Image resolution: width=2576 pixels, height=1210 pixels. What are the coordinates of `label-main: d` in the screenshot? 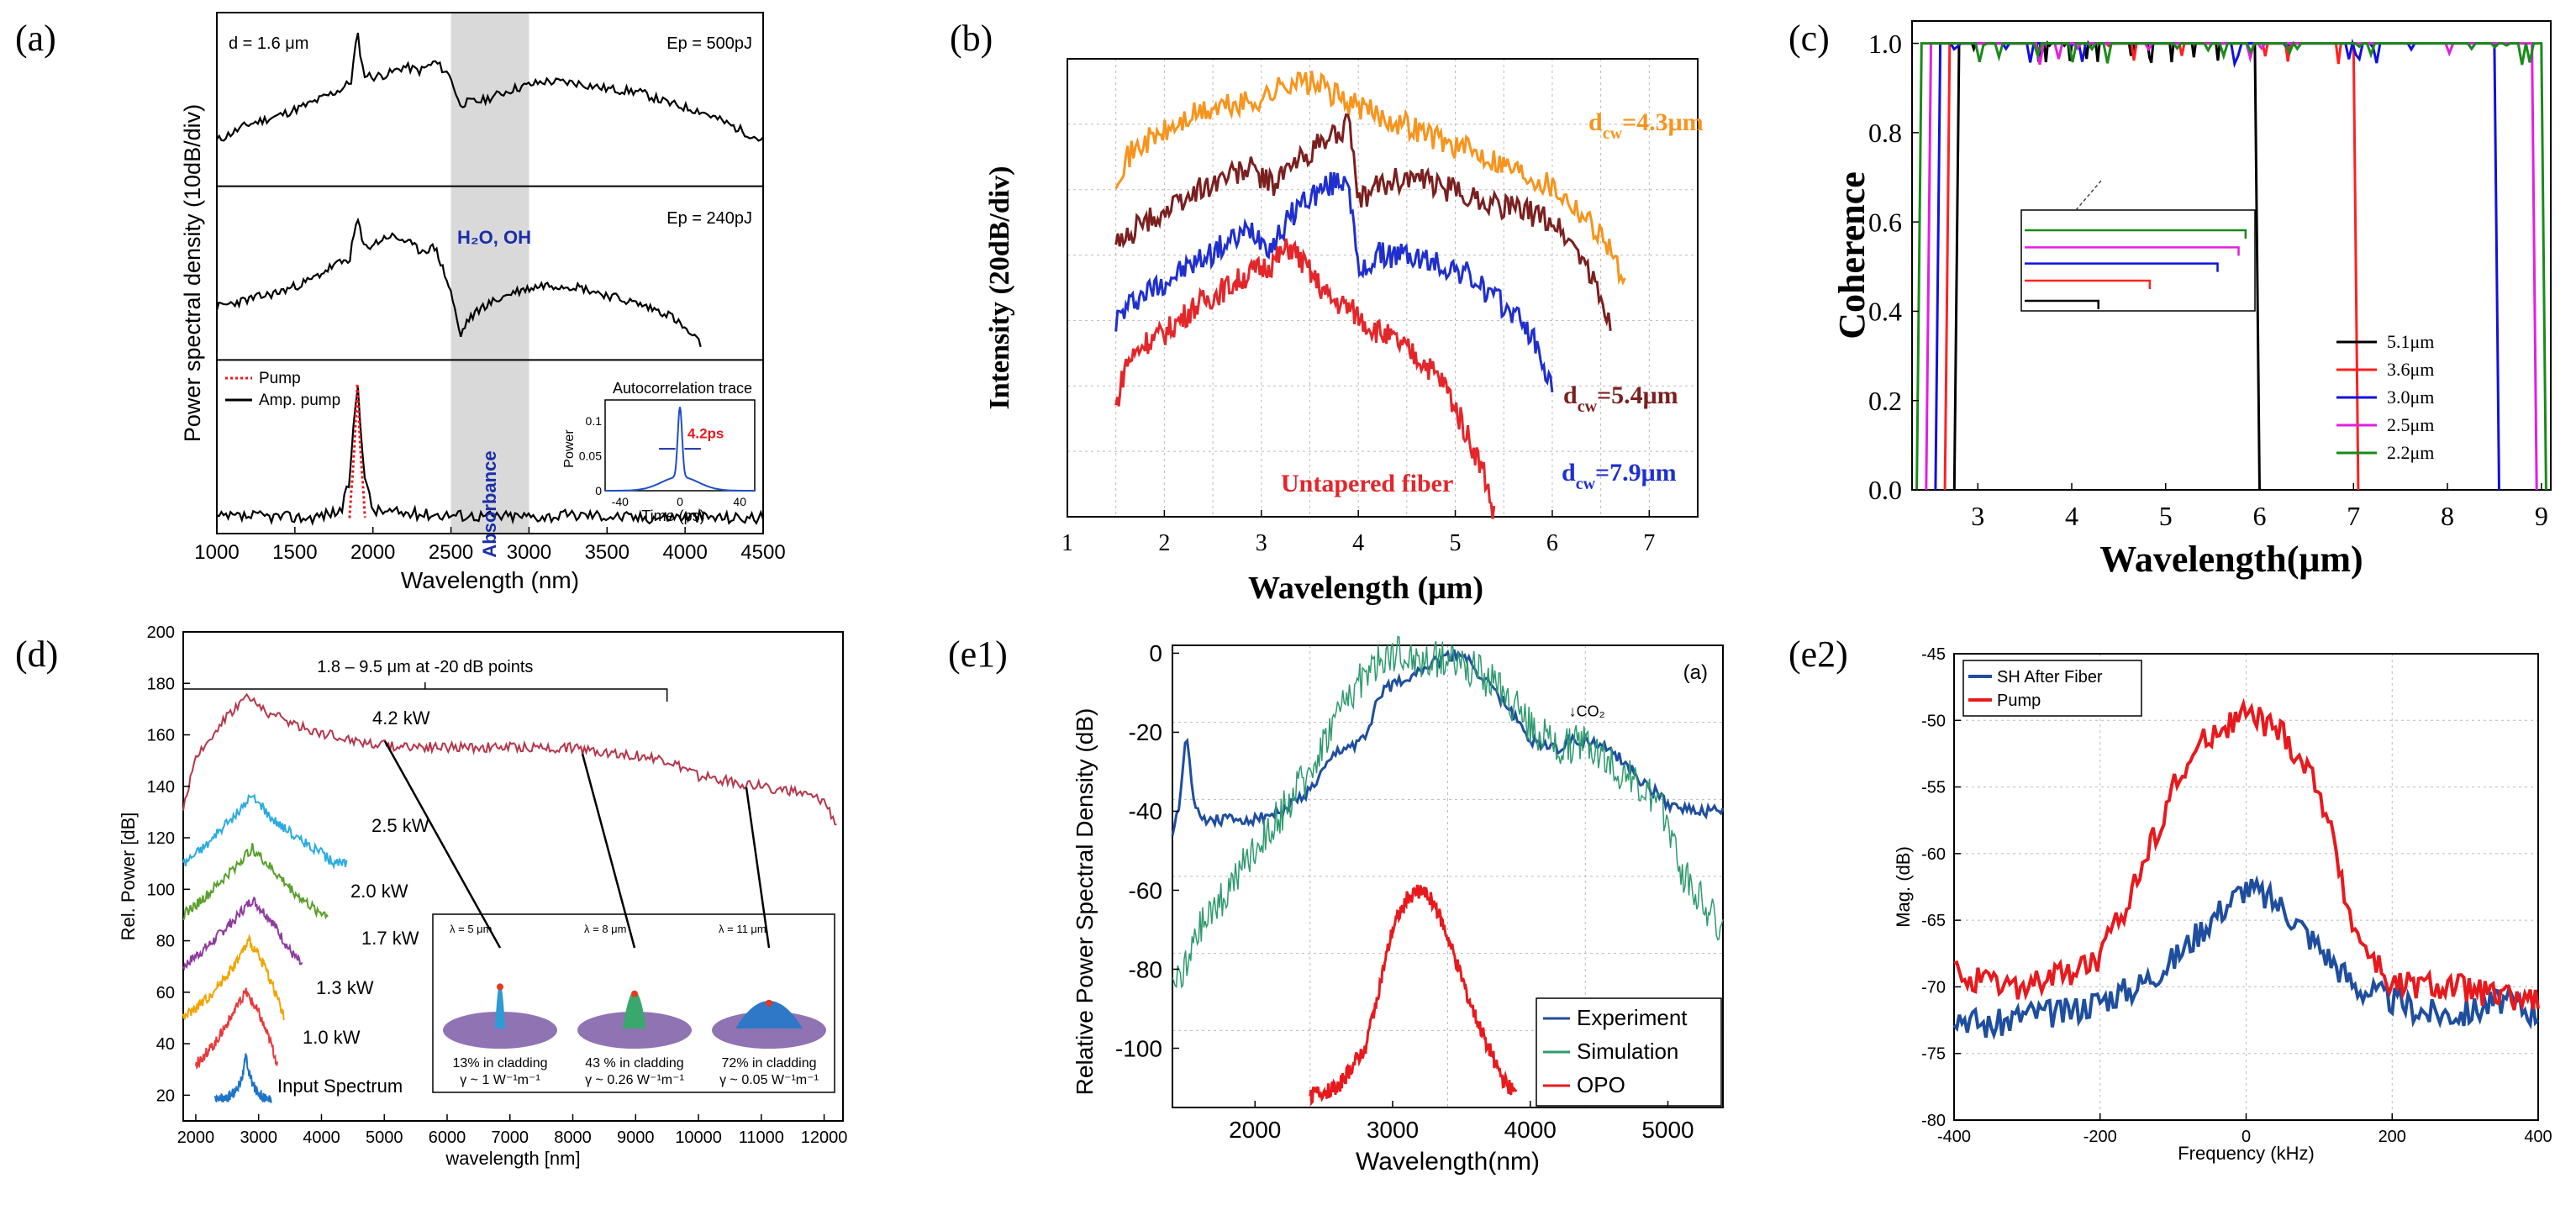 It's located at (1595, 122).